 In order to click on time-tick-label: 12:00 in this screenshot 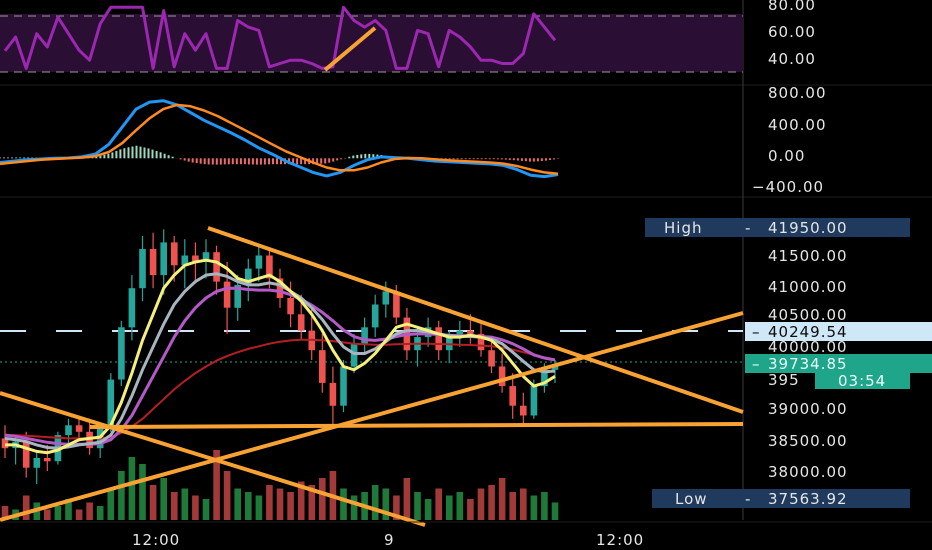, I will do `click(156, 540)`.